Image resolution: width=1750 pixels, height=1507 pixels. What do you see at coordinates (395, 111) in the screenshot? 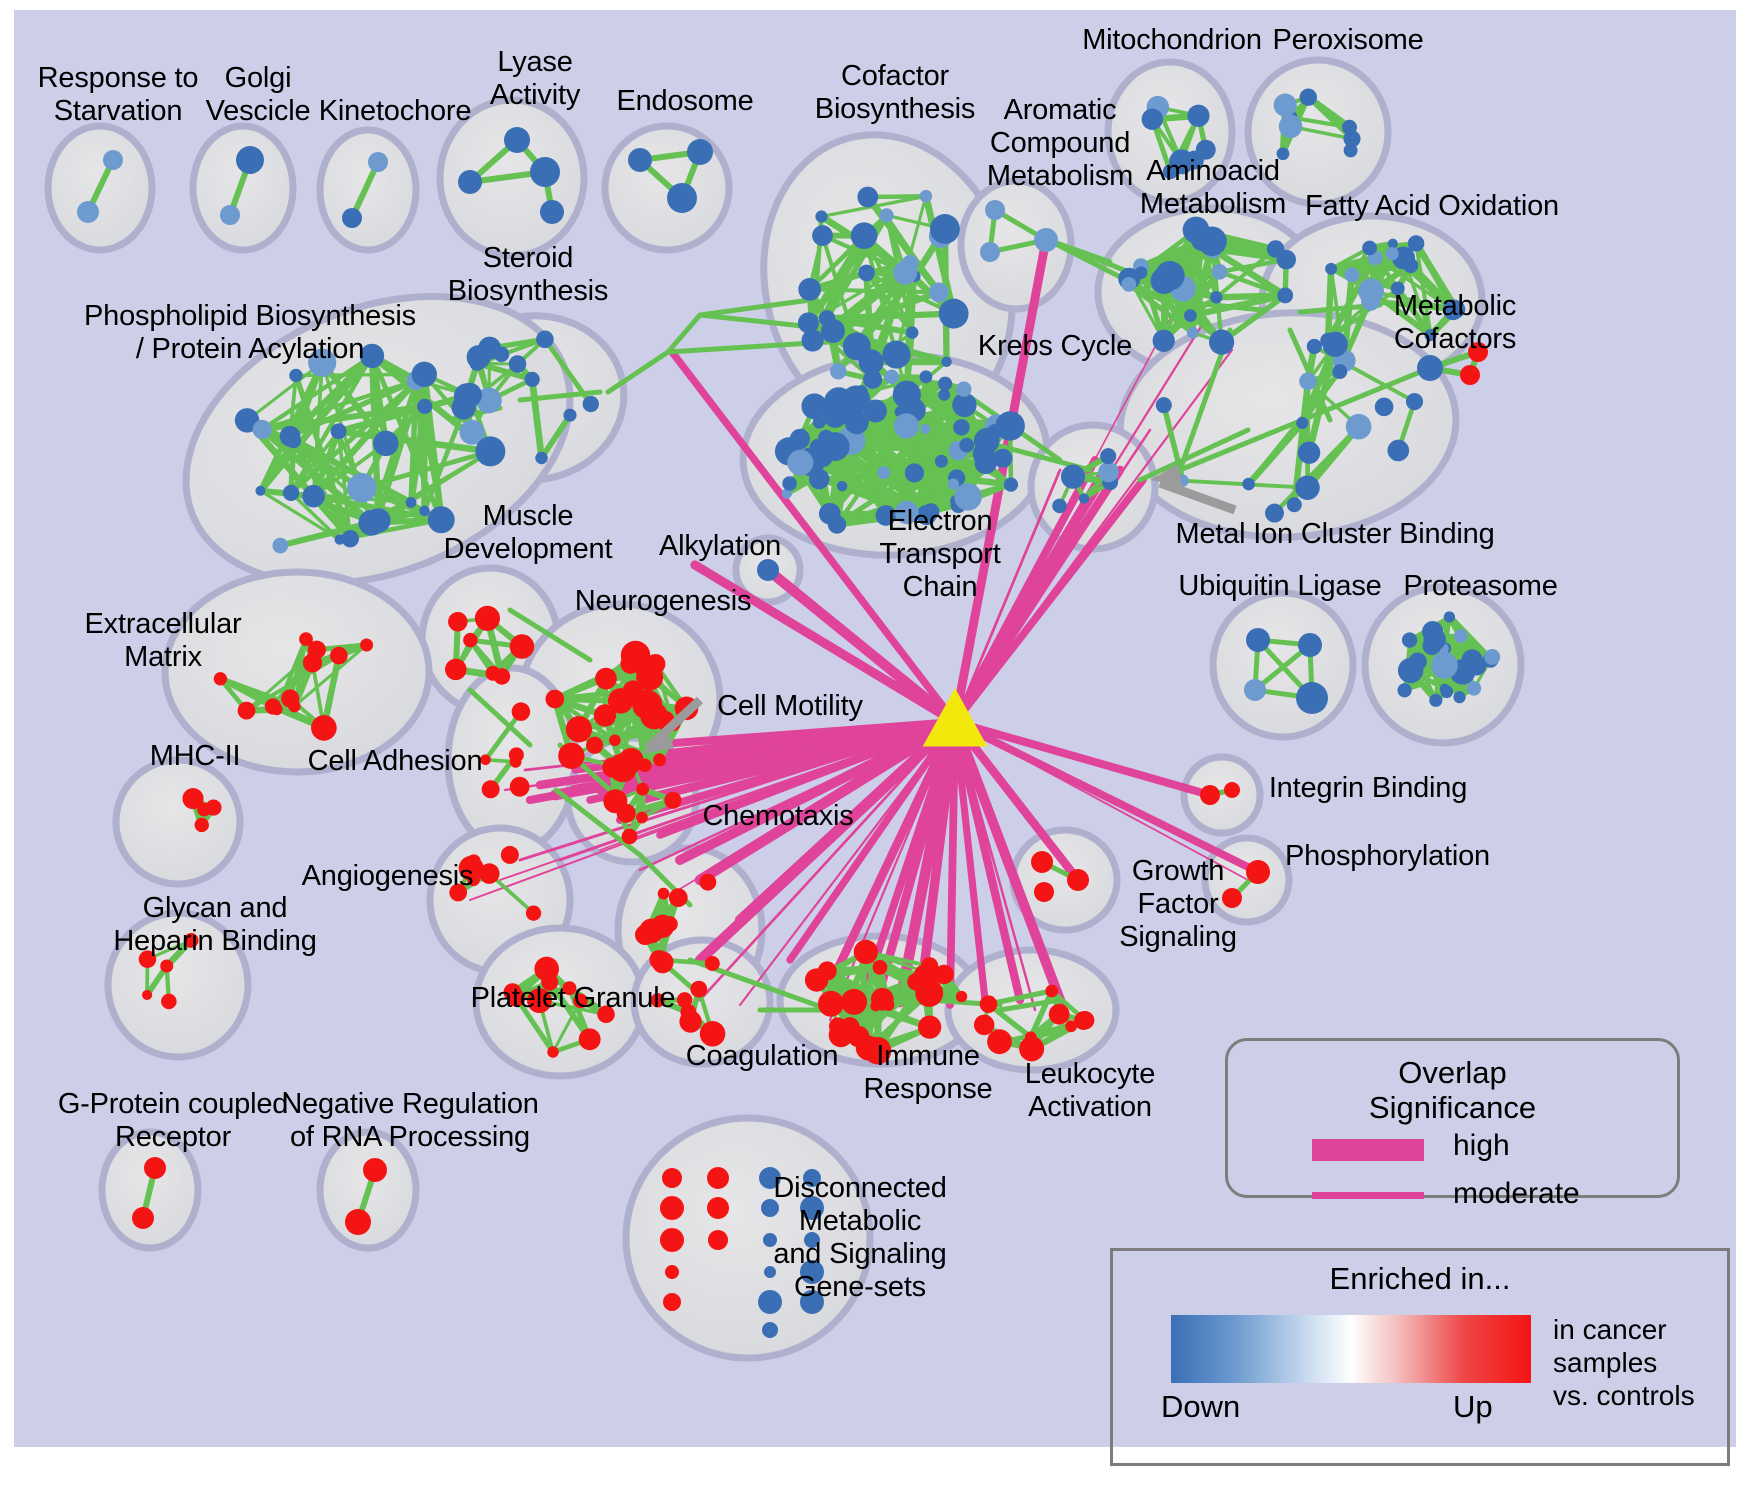
I see `cluster-label-kinetochore: Kinetochore` at bounding box center [395, 111].